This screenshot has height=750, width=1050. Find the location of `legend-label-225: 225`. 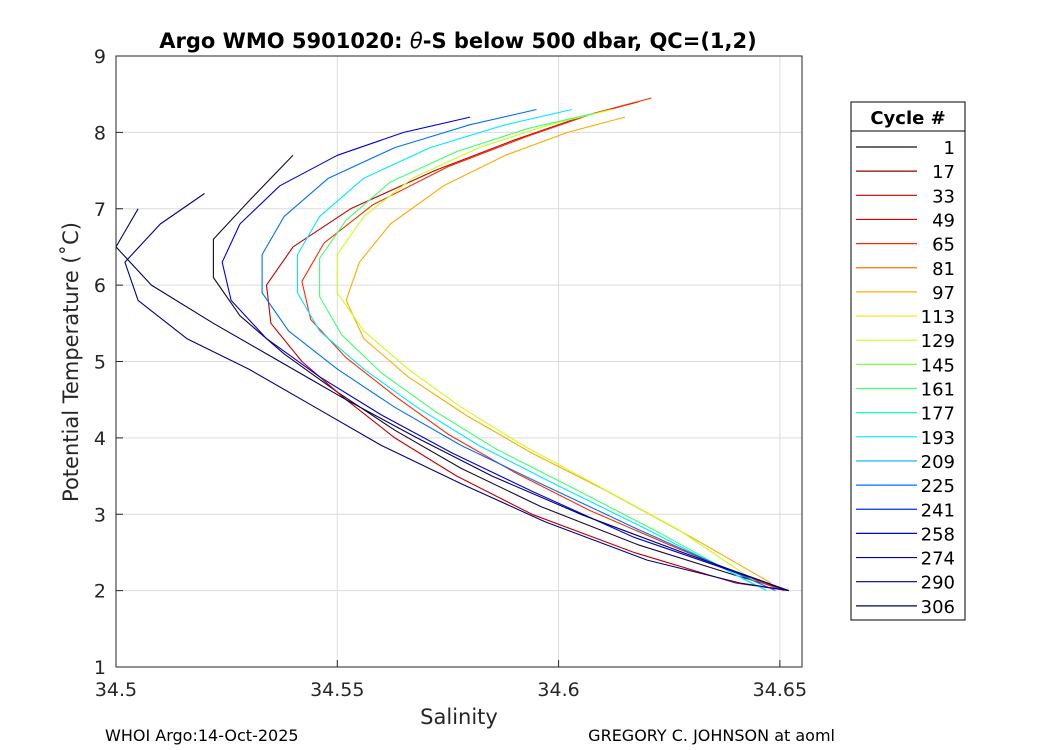

legend-label-225: 225 is located at coordinates (938, 486).